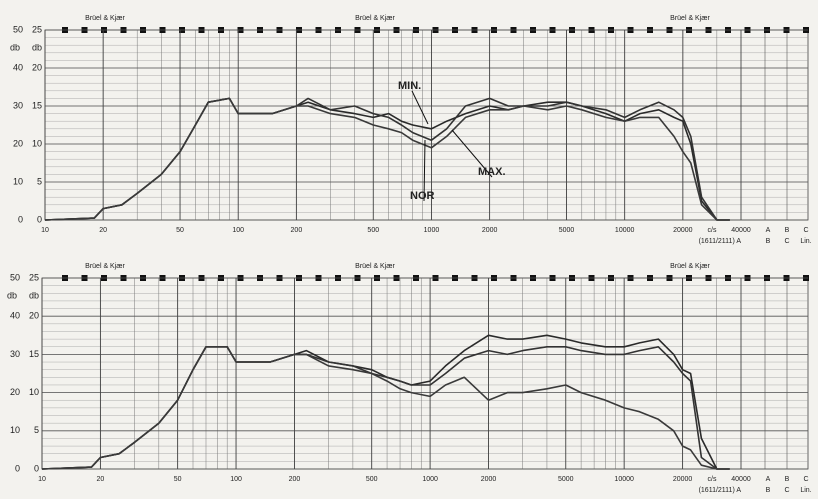 The image size is (818, 499). Describe the element at coordinates (492, 172) in the screenshot. I see `annotation: MAX.` at that location.